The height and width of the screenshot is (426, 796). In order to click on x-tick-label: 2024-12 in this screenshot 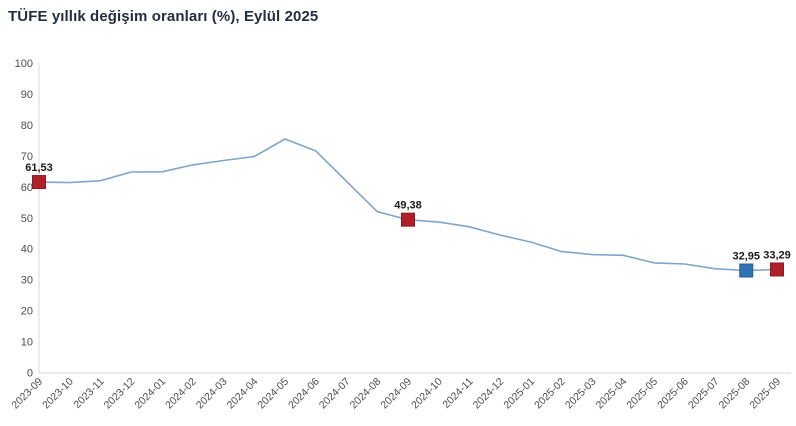, I will do `click(489, 394)`.